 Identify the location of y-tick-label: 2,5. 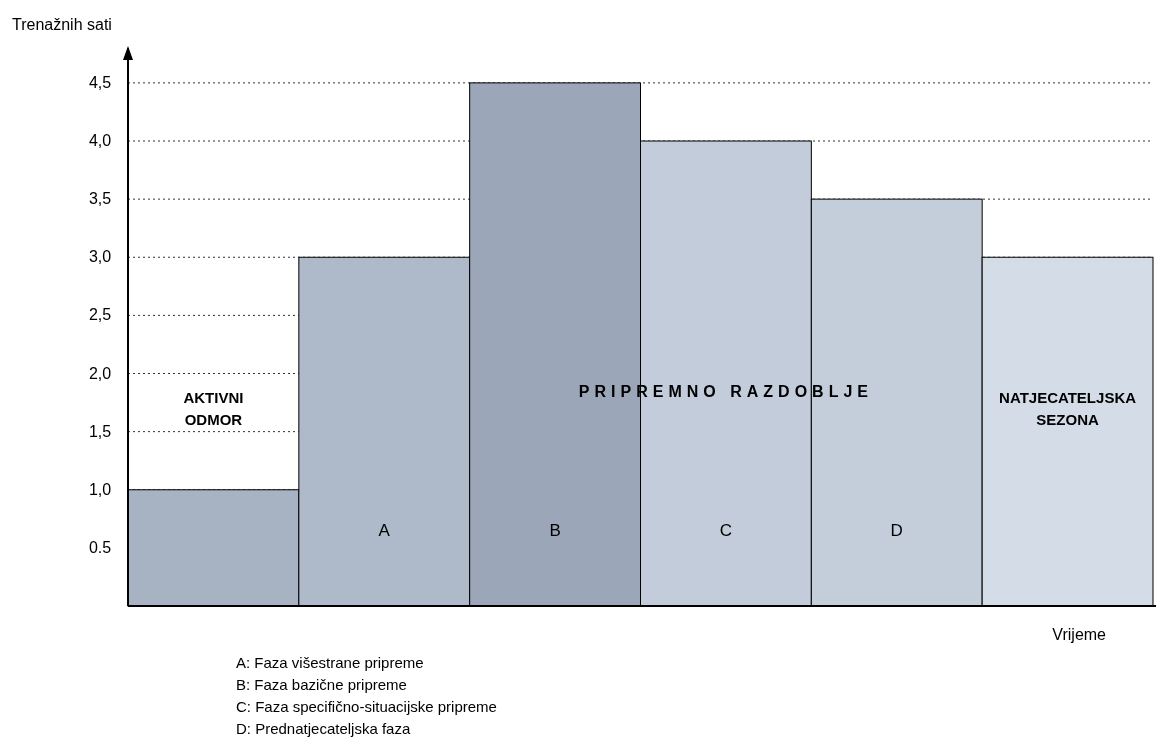
(100, 315).